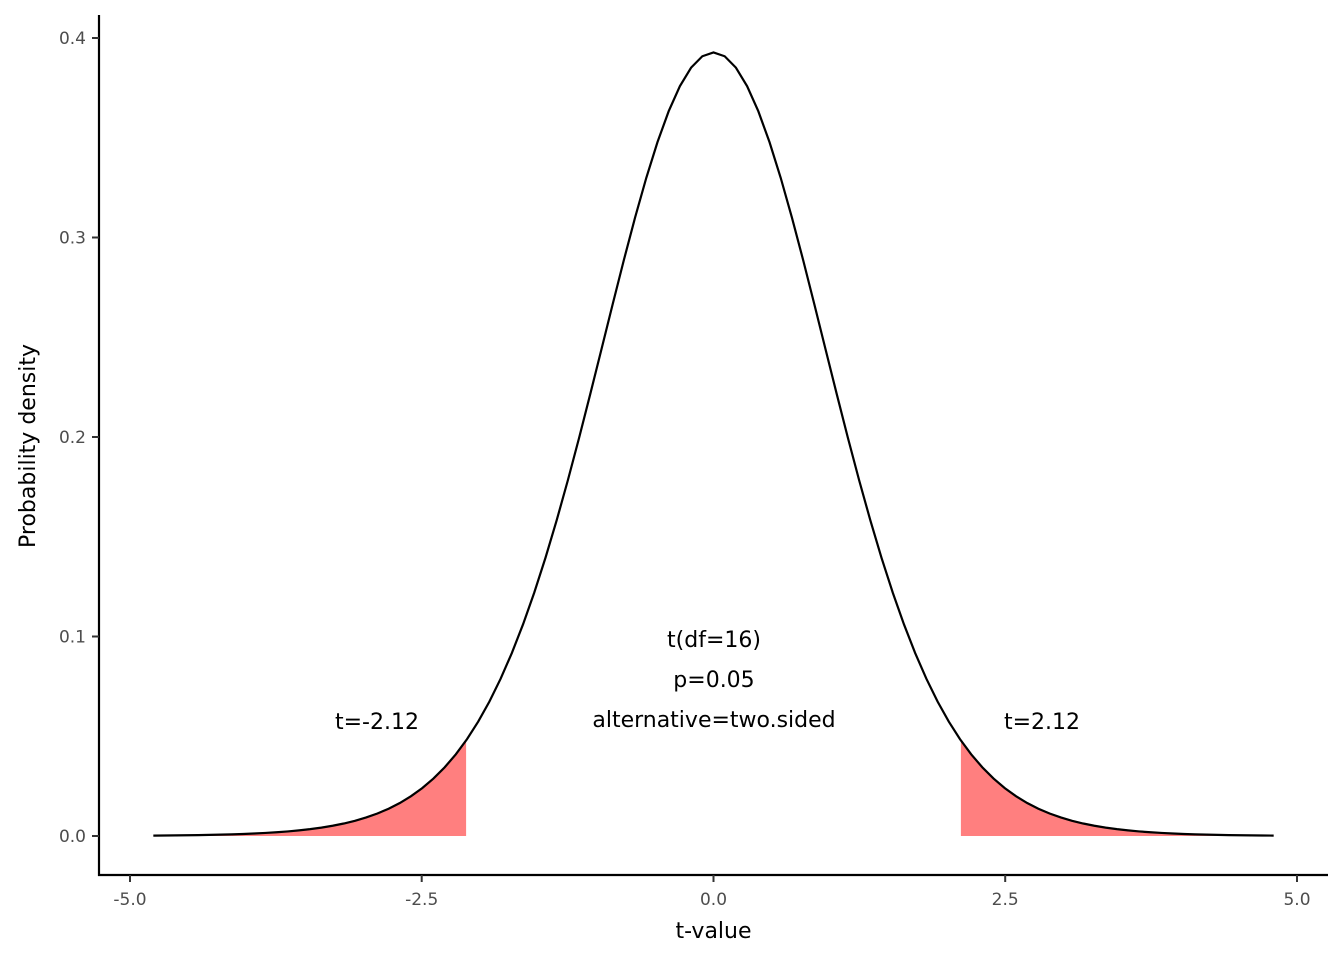 The height and width of the screenshot is (960, 1344). Describe the element at coordinates (72, 438) in the screenshot. I see `y-tick-label: 0.2` at that location.